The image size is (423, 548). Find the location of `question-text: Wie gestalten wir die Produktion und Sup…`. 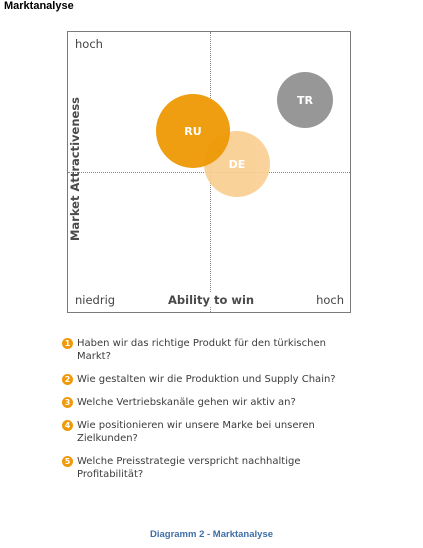

question-text: Wie gestalten wir die Produktion und Sup… is located at coordinates (206, 379).